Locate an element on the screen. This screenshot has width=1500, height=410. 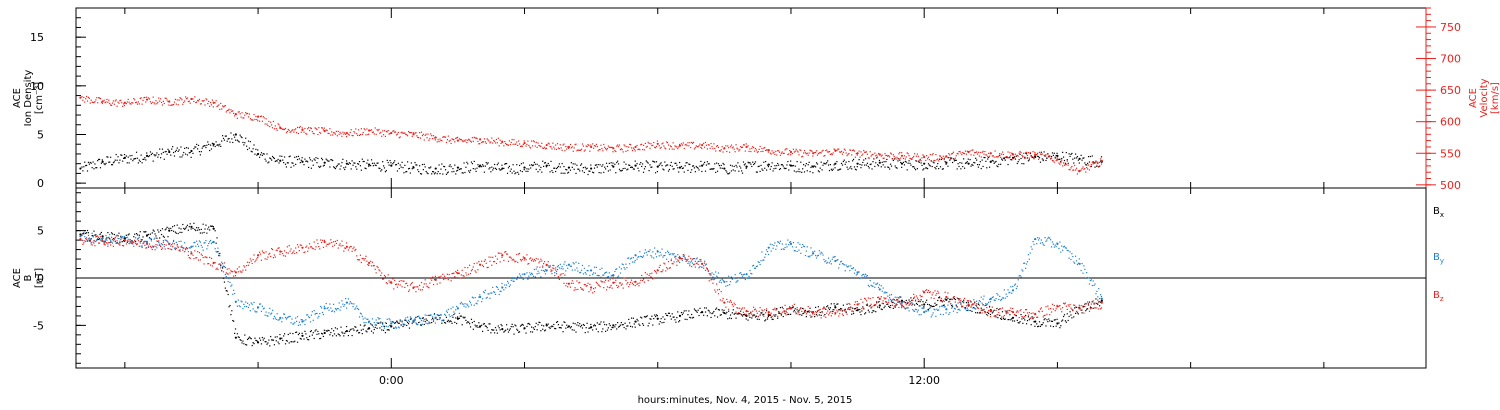
velocity-series-point is located at coordinates (591, 147).